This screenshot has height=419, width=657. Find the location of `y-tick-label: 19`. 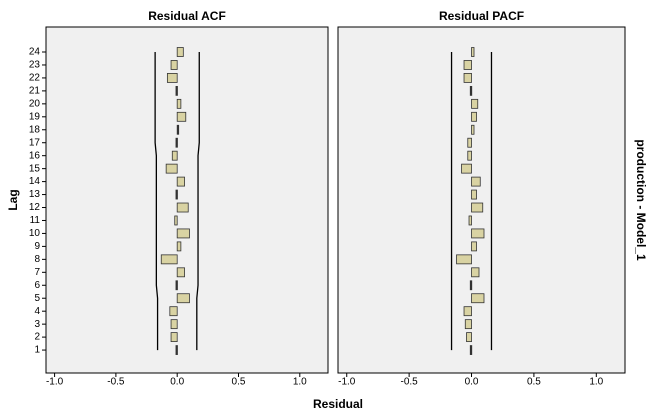

y-tick-label: 19 is located at coordinates (35, 116).